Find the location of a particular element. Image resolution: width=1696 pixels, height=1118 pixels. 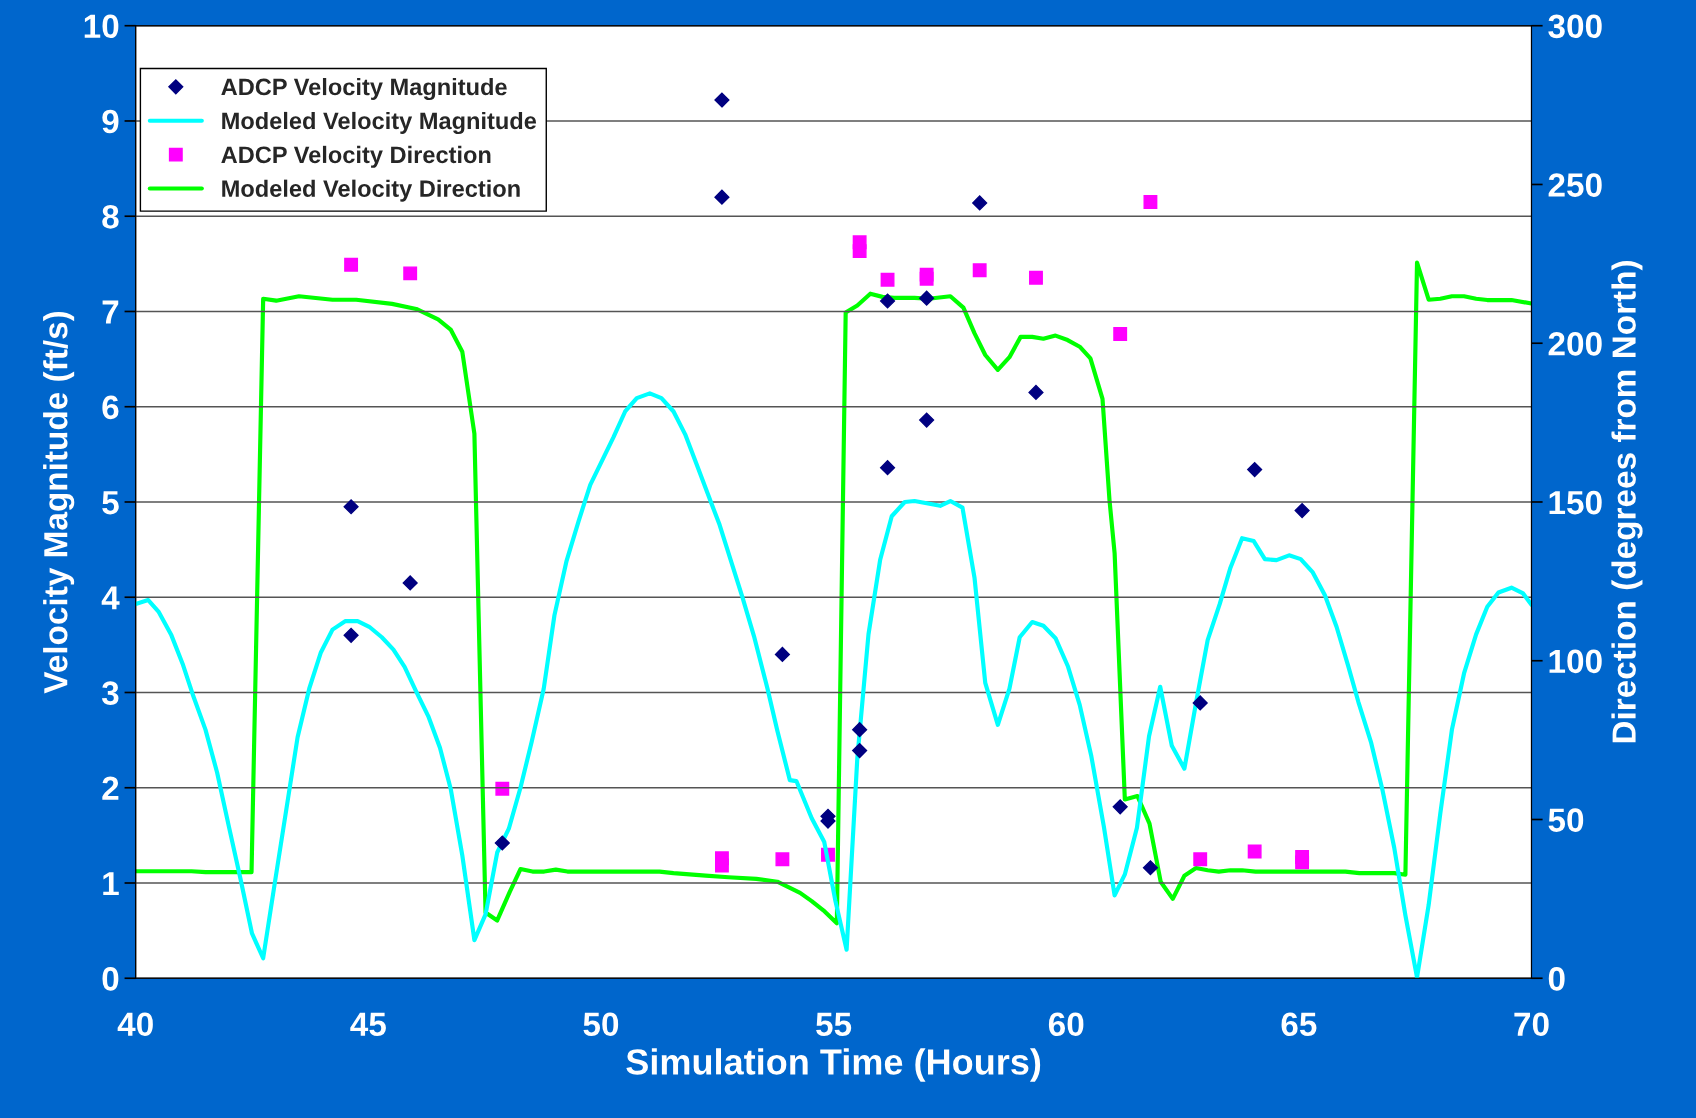

y2-tick-label: 300 is located at coordinates (1575, 26).